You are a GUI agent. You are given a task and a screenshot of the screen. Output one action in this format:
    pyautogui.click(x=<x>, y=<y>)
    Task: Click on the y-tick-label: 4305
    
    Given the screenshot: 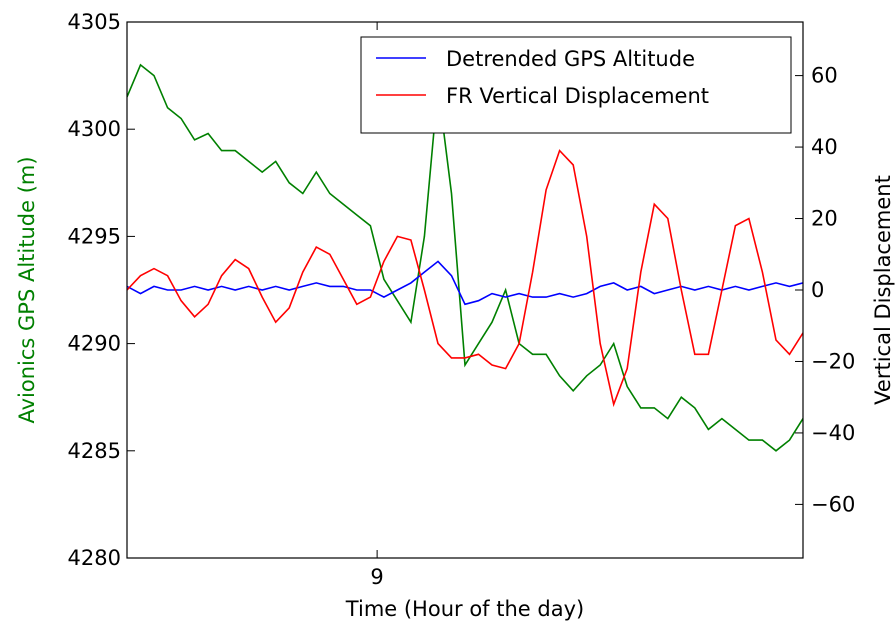 What is the action you would take?
    pyautogui.click(x=94, y=22)
    